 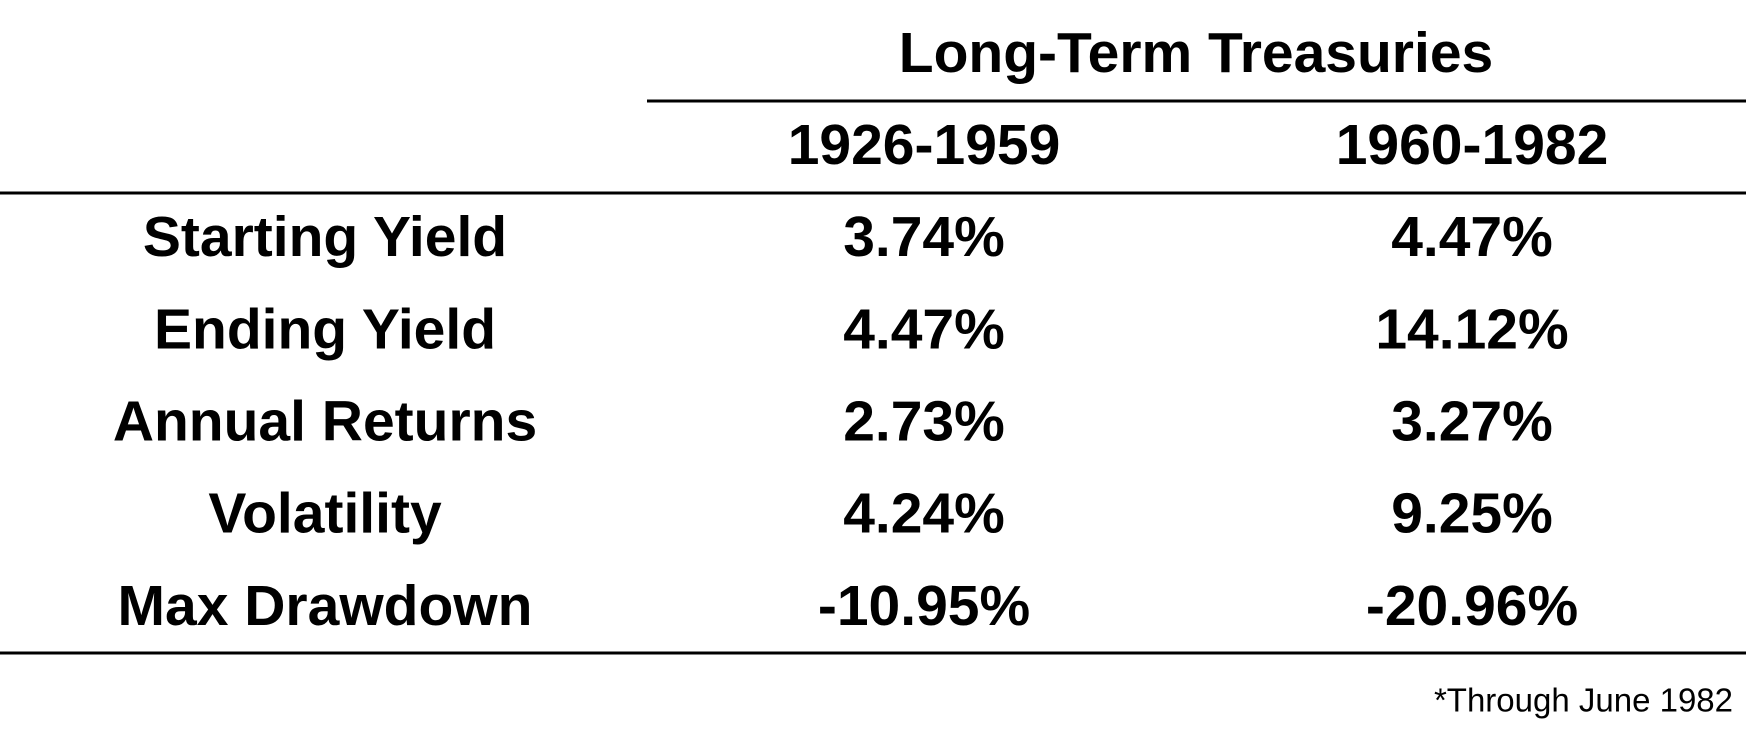 I want to click on row-label: Volatility, so click(x=325, y=514).